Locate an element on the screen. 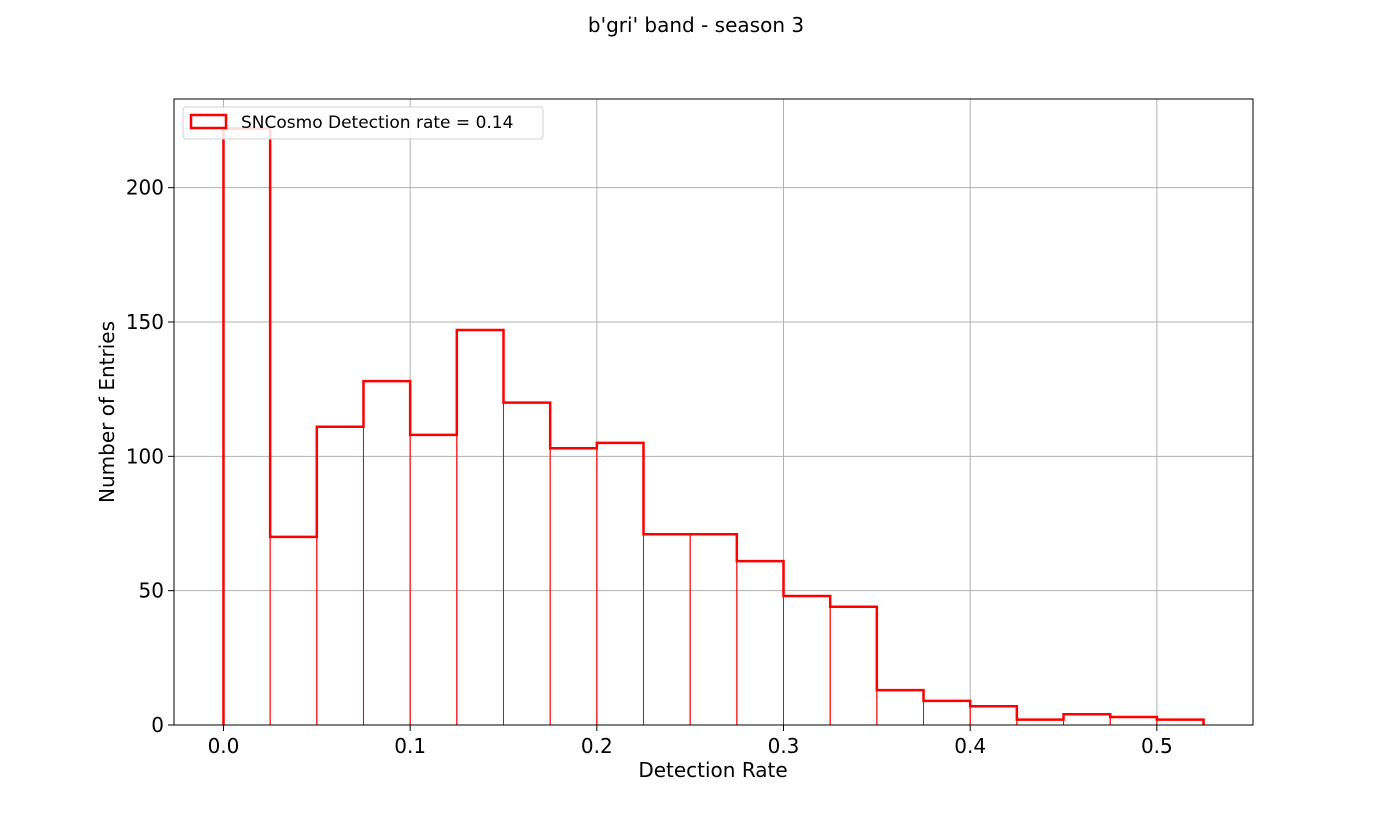 This screenshot has height=815, width=1392. y-tick-label: 50 is located at coordinates (151, 591).